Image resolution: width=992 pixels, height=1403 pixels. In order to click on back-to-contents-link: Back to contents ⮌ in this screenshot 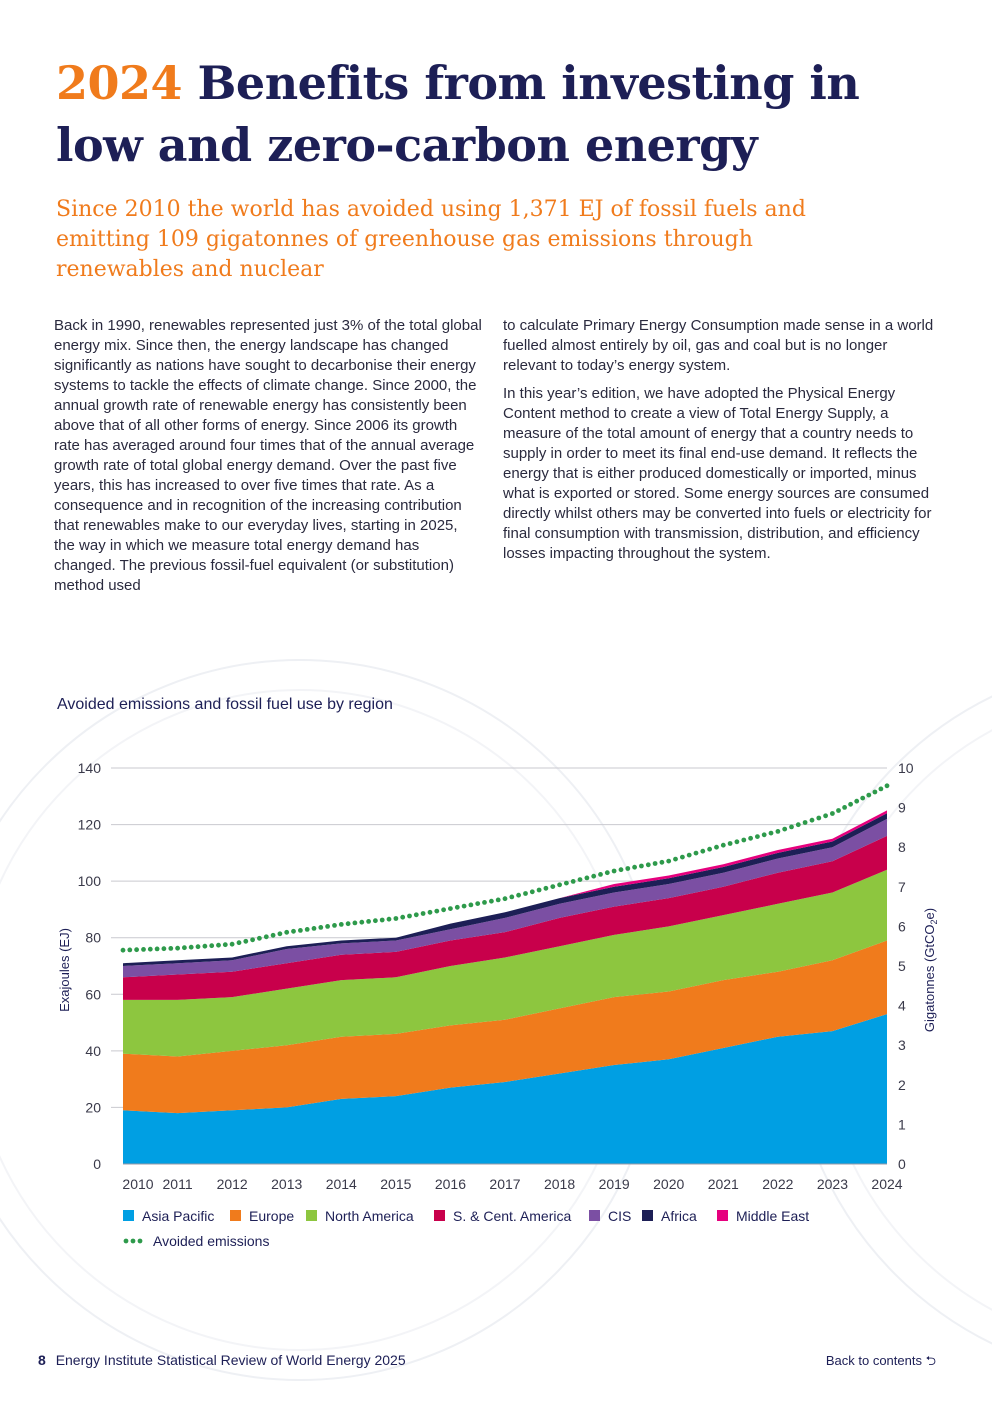, I will do `click(880, 1360)`.